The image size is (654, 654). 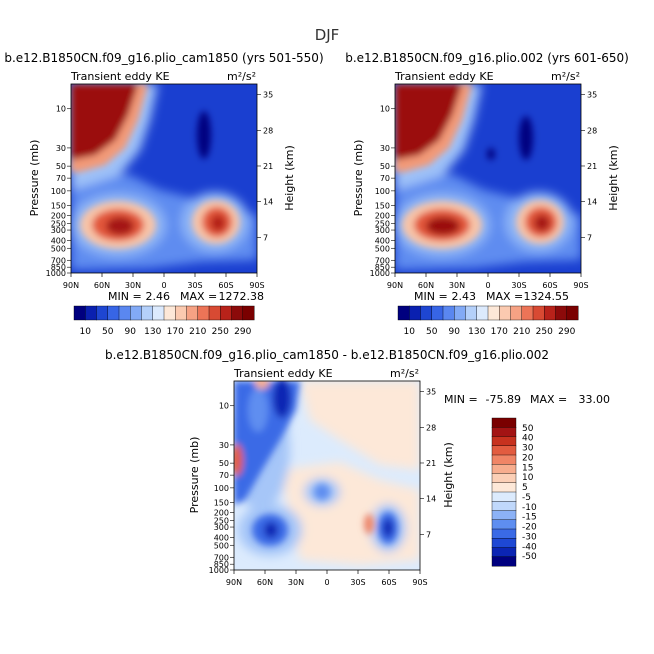 What do you see at coordinates (158, 296) in the screenshot?
I see `panel-1-min-value: 2.46` at bounding box center [158, 296].